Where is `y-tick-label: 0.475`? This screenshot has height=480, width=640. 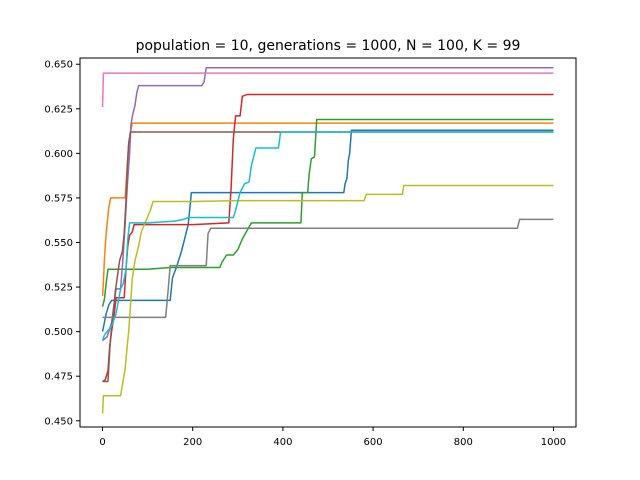
y-tick-label: 0.475 is located at coordinates (58, 377).